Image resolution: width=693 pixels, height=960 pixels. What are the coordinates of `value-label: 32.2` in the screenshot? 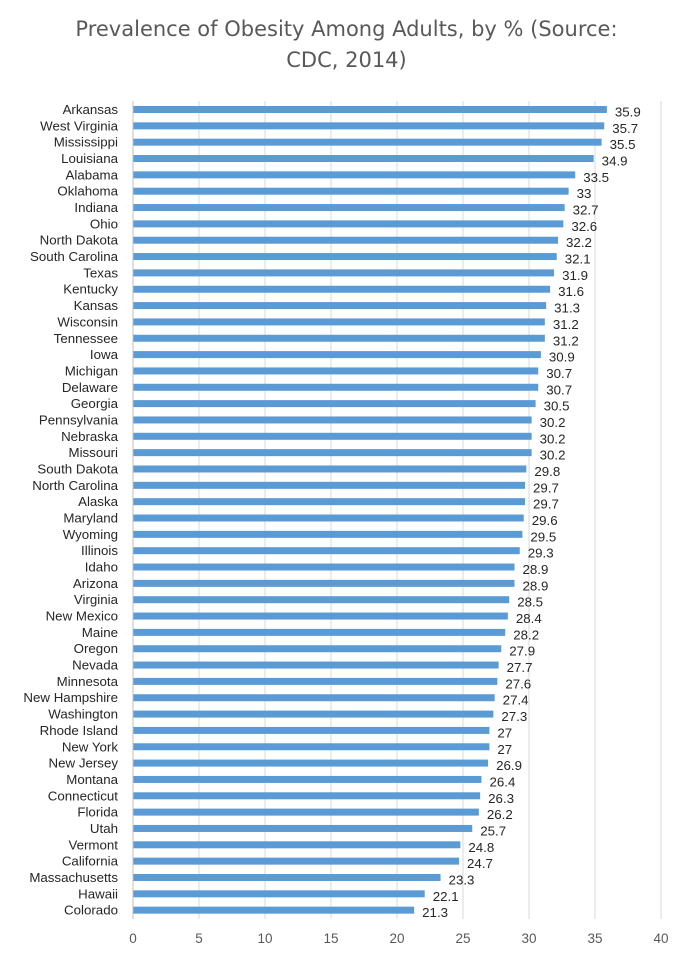 It's located at (579, 242).